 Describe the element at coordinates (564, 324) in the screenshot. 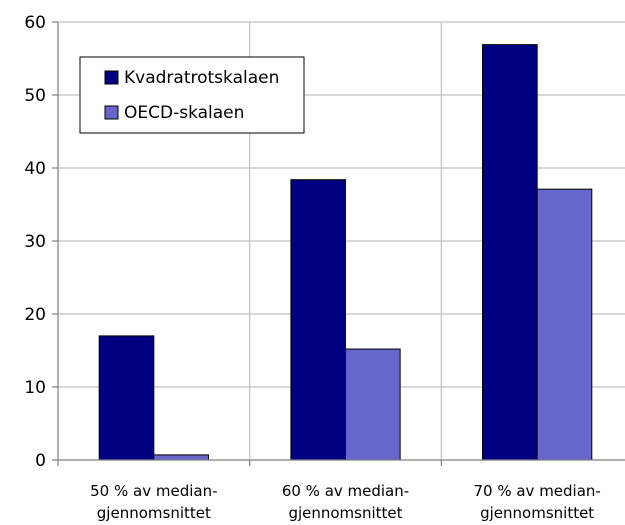

I see `bar-series1-cat2` at that location.